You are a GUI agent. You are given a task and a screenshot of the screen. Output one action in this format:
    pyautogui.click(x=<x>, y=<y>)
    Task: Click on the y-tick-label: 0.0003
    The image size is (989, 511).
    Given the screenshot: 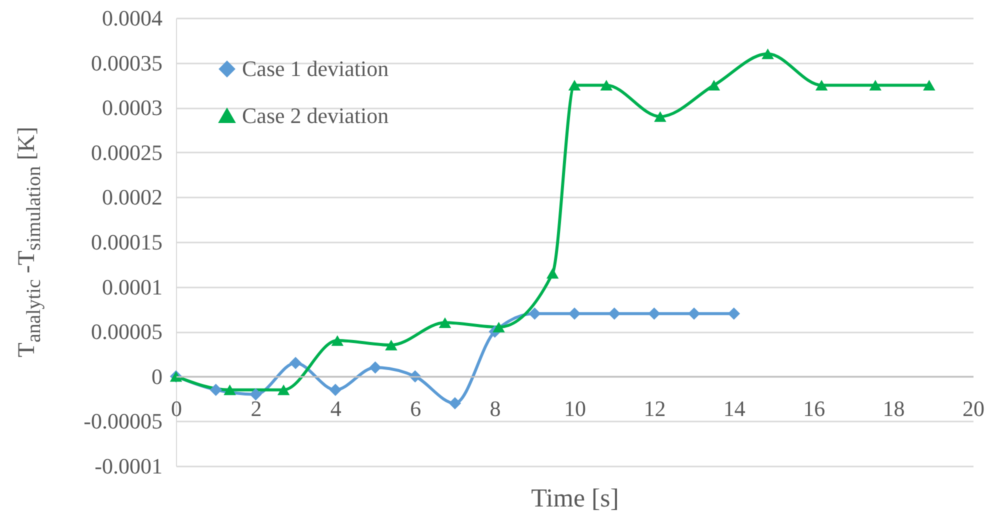 What is the action you would take?
    pyautogui.click(x=132, y=107)
    